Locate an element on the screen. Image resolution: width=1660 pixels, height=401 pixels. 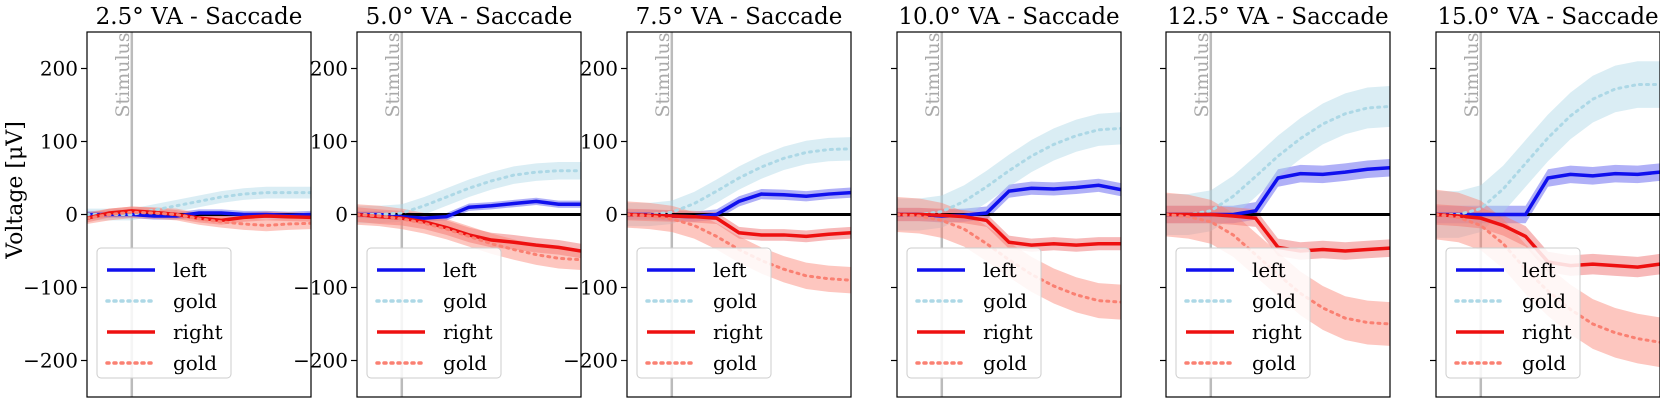
panel-title: 15.0° VA - Saccade is located at coordinates (1547, 17).